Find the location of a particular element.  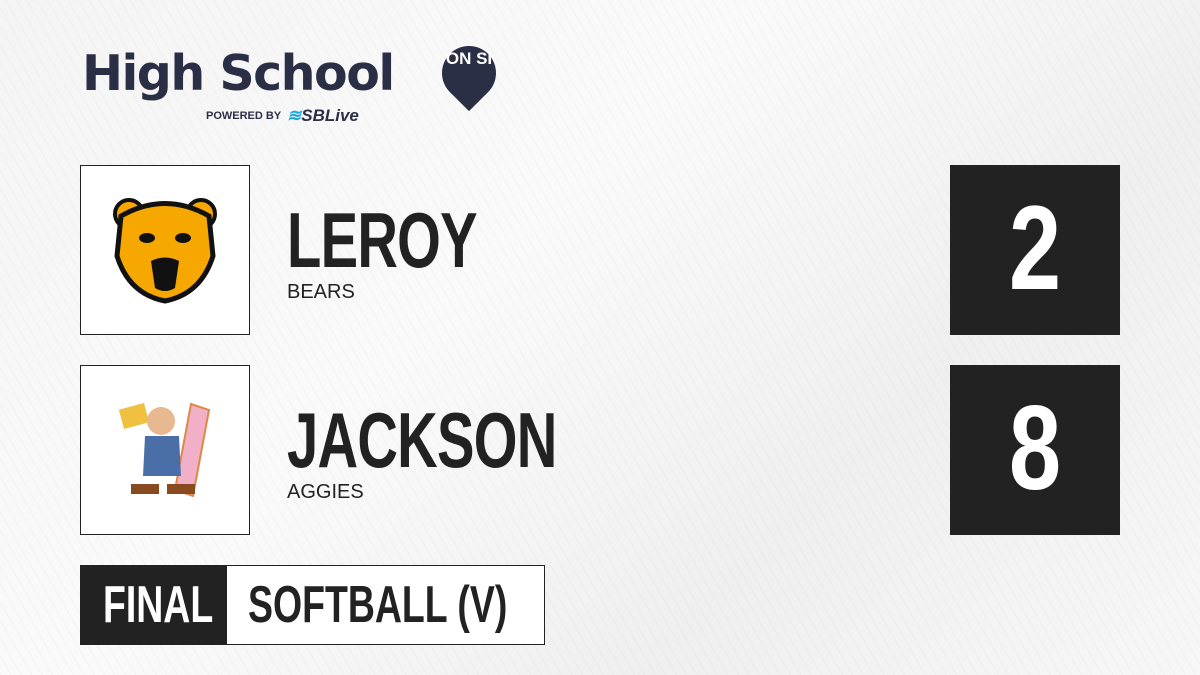

pin-text: ON SI is located at coordinates (469, 58).